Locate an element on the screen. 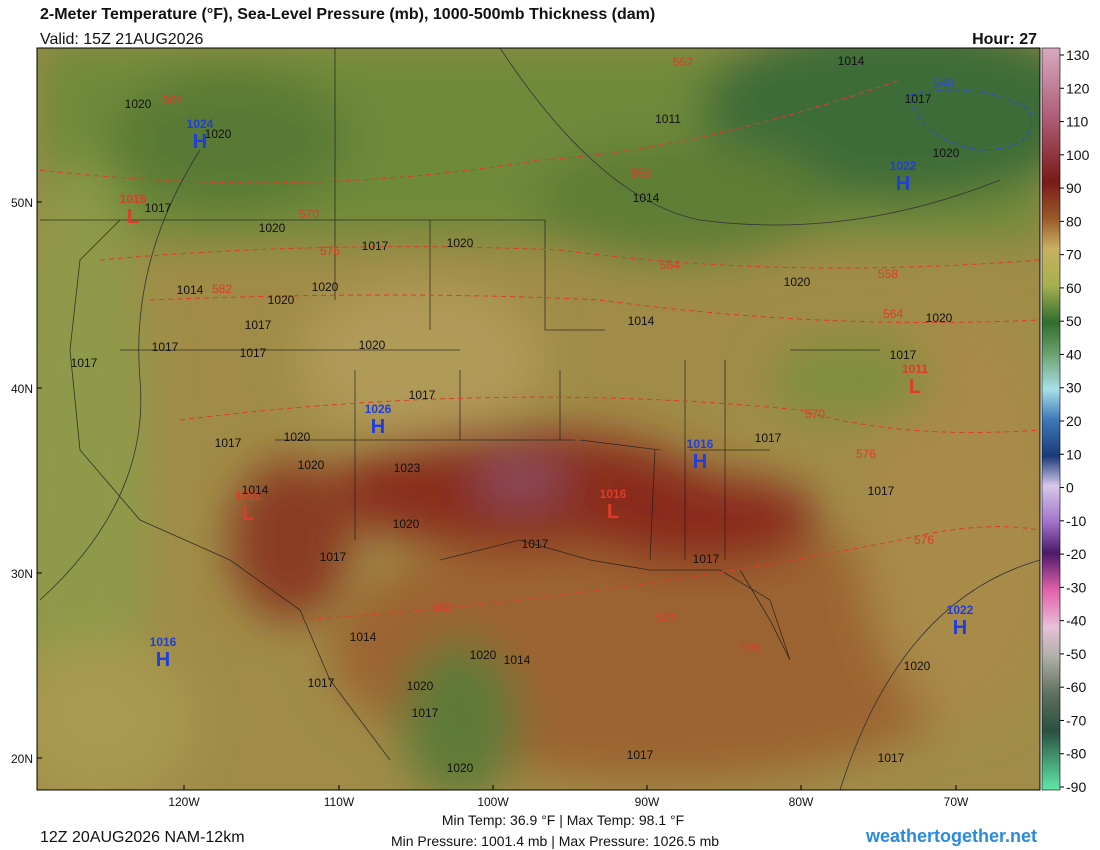 The height and width of the screenshot is (850, 1100). lat-label: 30N is located at coordinates (22, 574).